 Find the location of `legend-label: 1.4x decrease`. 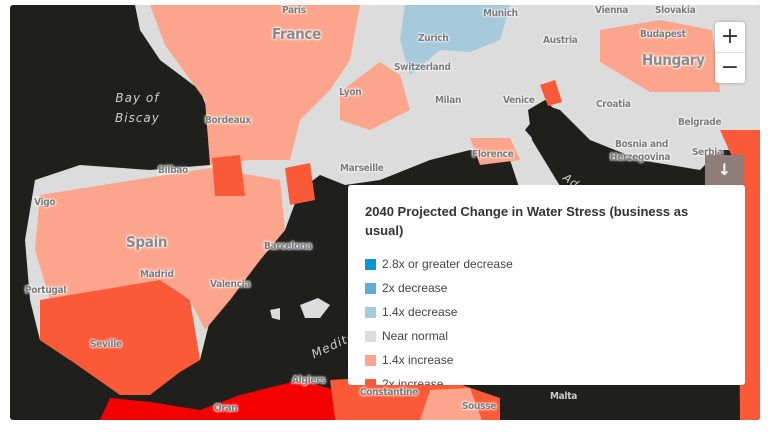

legend-label: 1.4x decrease is located at coordinates (420, 312).